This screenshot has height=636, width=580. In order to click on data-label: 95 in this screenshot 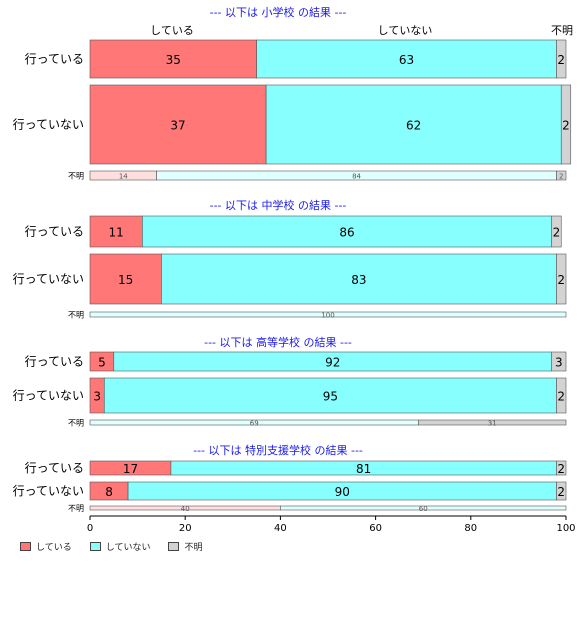, I will do `click(330, 397)`.